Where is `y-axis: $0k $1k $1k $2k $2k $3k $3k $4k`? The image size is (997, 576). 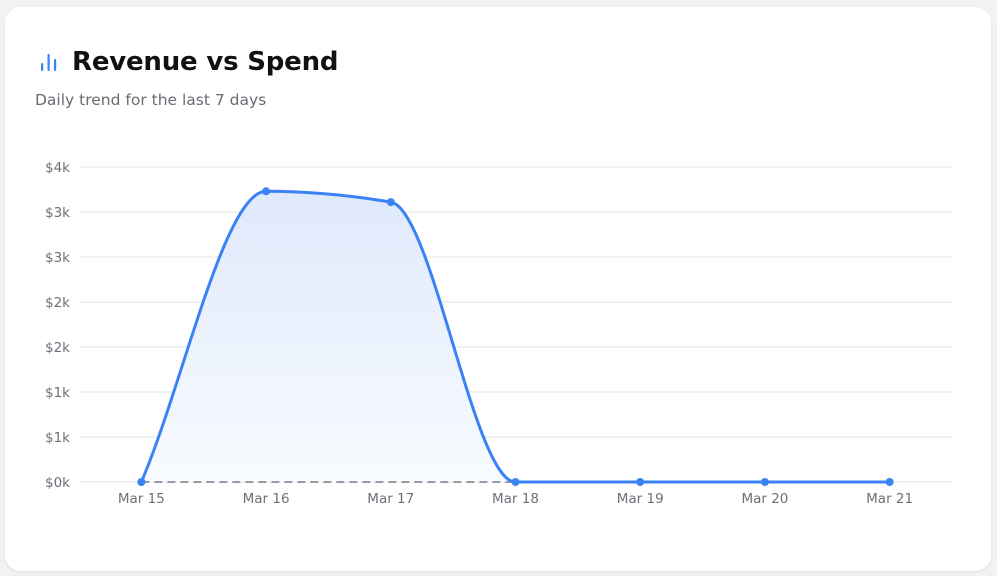 y-axis: $0k $1k $1k $2k $2k $3k $3k $4k is located at coordinates (57, 325).